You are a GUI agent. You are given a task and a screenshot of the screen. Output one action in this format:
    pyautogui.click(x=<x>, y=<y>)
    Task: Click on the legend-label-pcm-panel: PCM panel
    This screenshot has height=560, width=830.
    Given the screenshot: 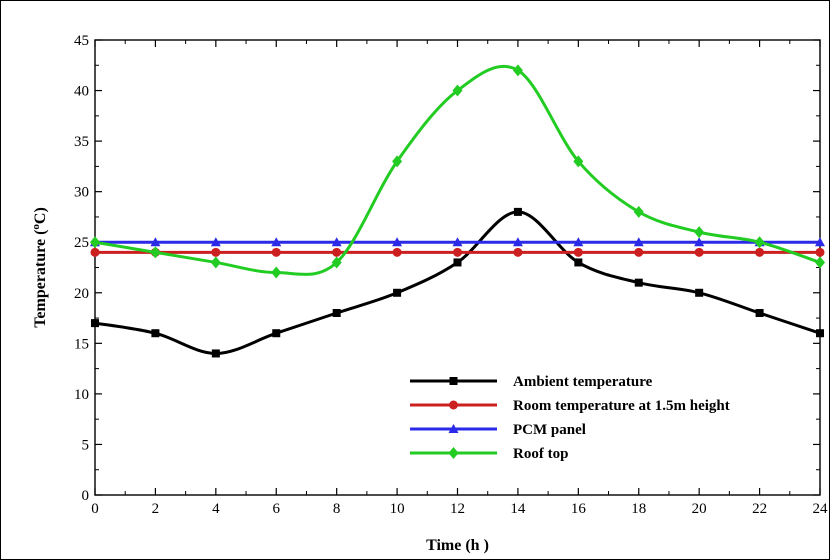 What is the action you would take?
    pyautogui.click(x=549, y=430)
    